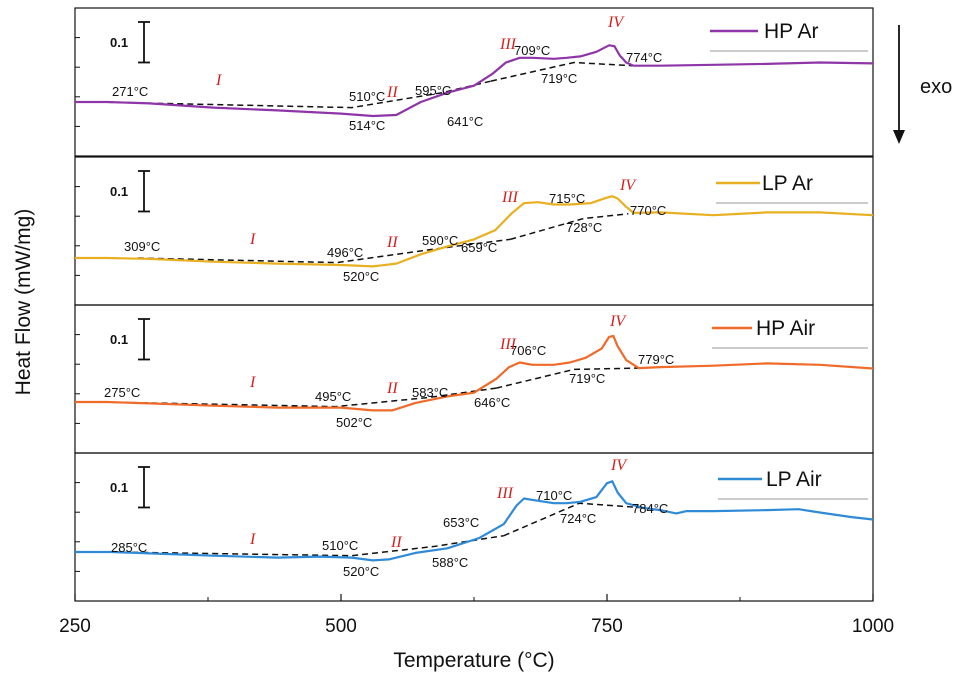 The image size is (973, 684). What do you see at coordinates (650, 508) in the screenshot?
I see `temperature-label: 784°C` at bounding box center [650, 508].